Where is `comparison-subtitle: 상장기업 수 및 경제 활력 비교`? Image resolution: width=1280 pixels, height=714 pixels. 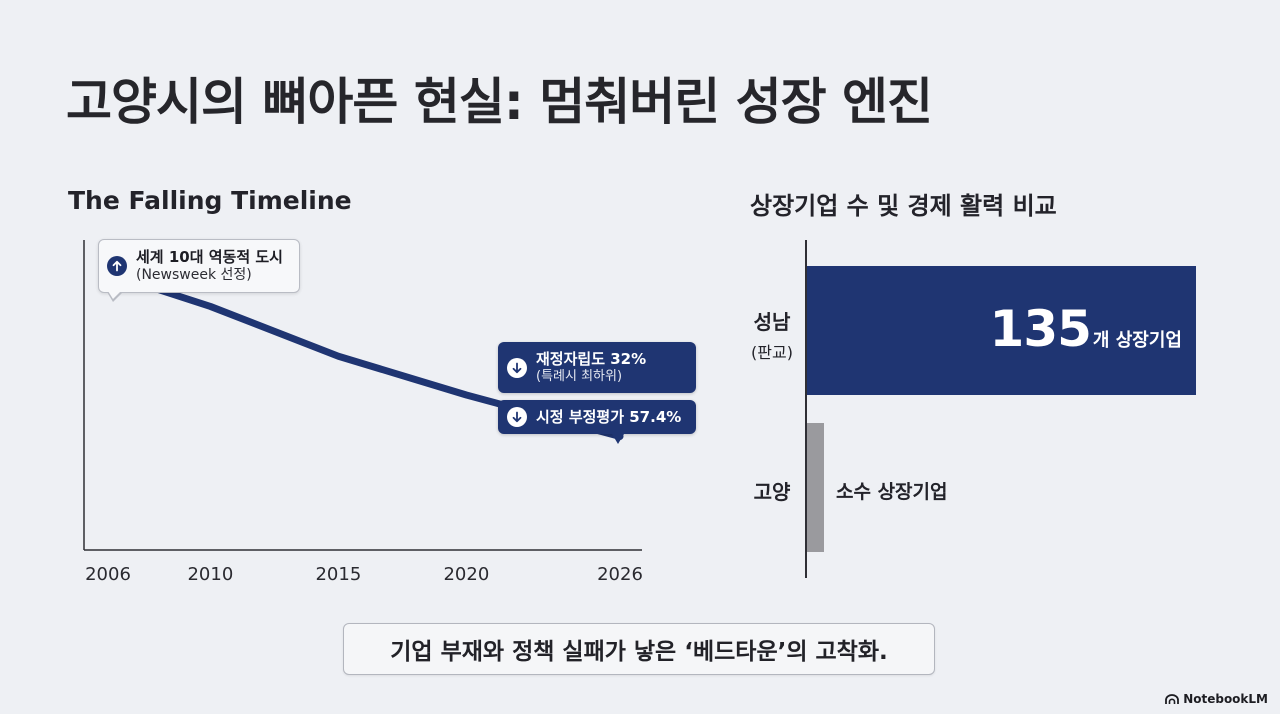
comparison-subtitle: 상장기업 수 및 경제 활력 비교 is located at coordinates (903, 206).